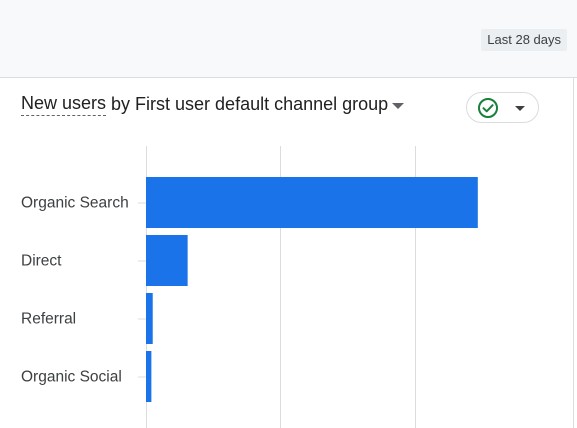 This screenshot has width=577, height=428. Describe the element at coordinates (149, 318) in the screenshot. I see `bar-referral` at that location.